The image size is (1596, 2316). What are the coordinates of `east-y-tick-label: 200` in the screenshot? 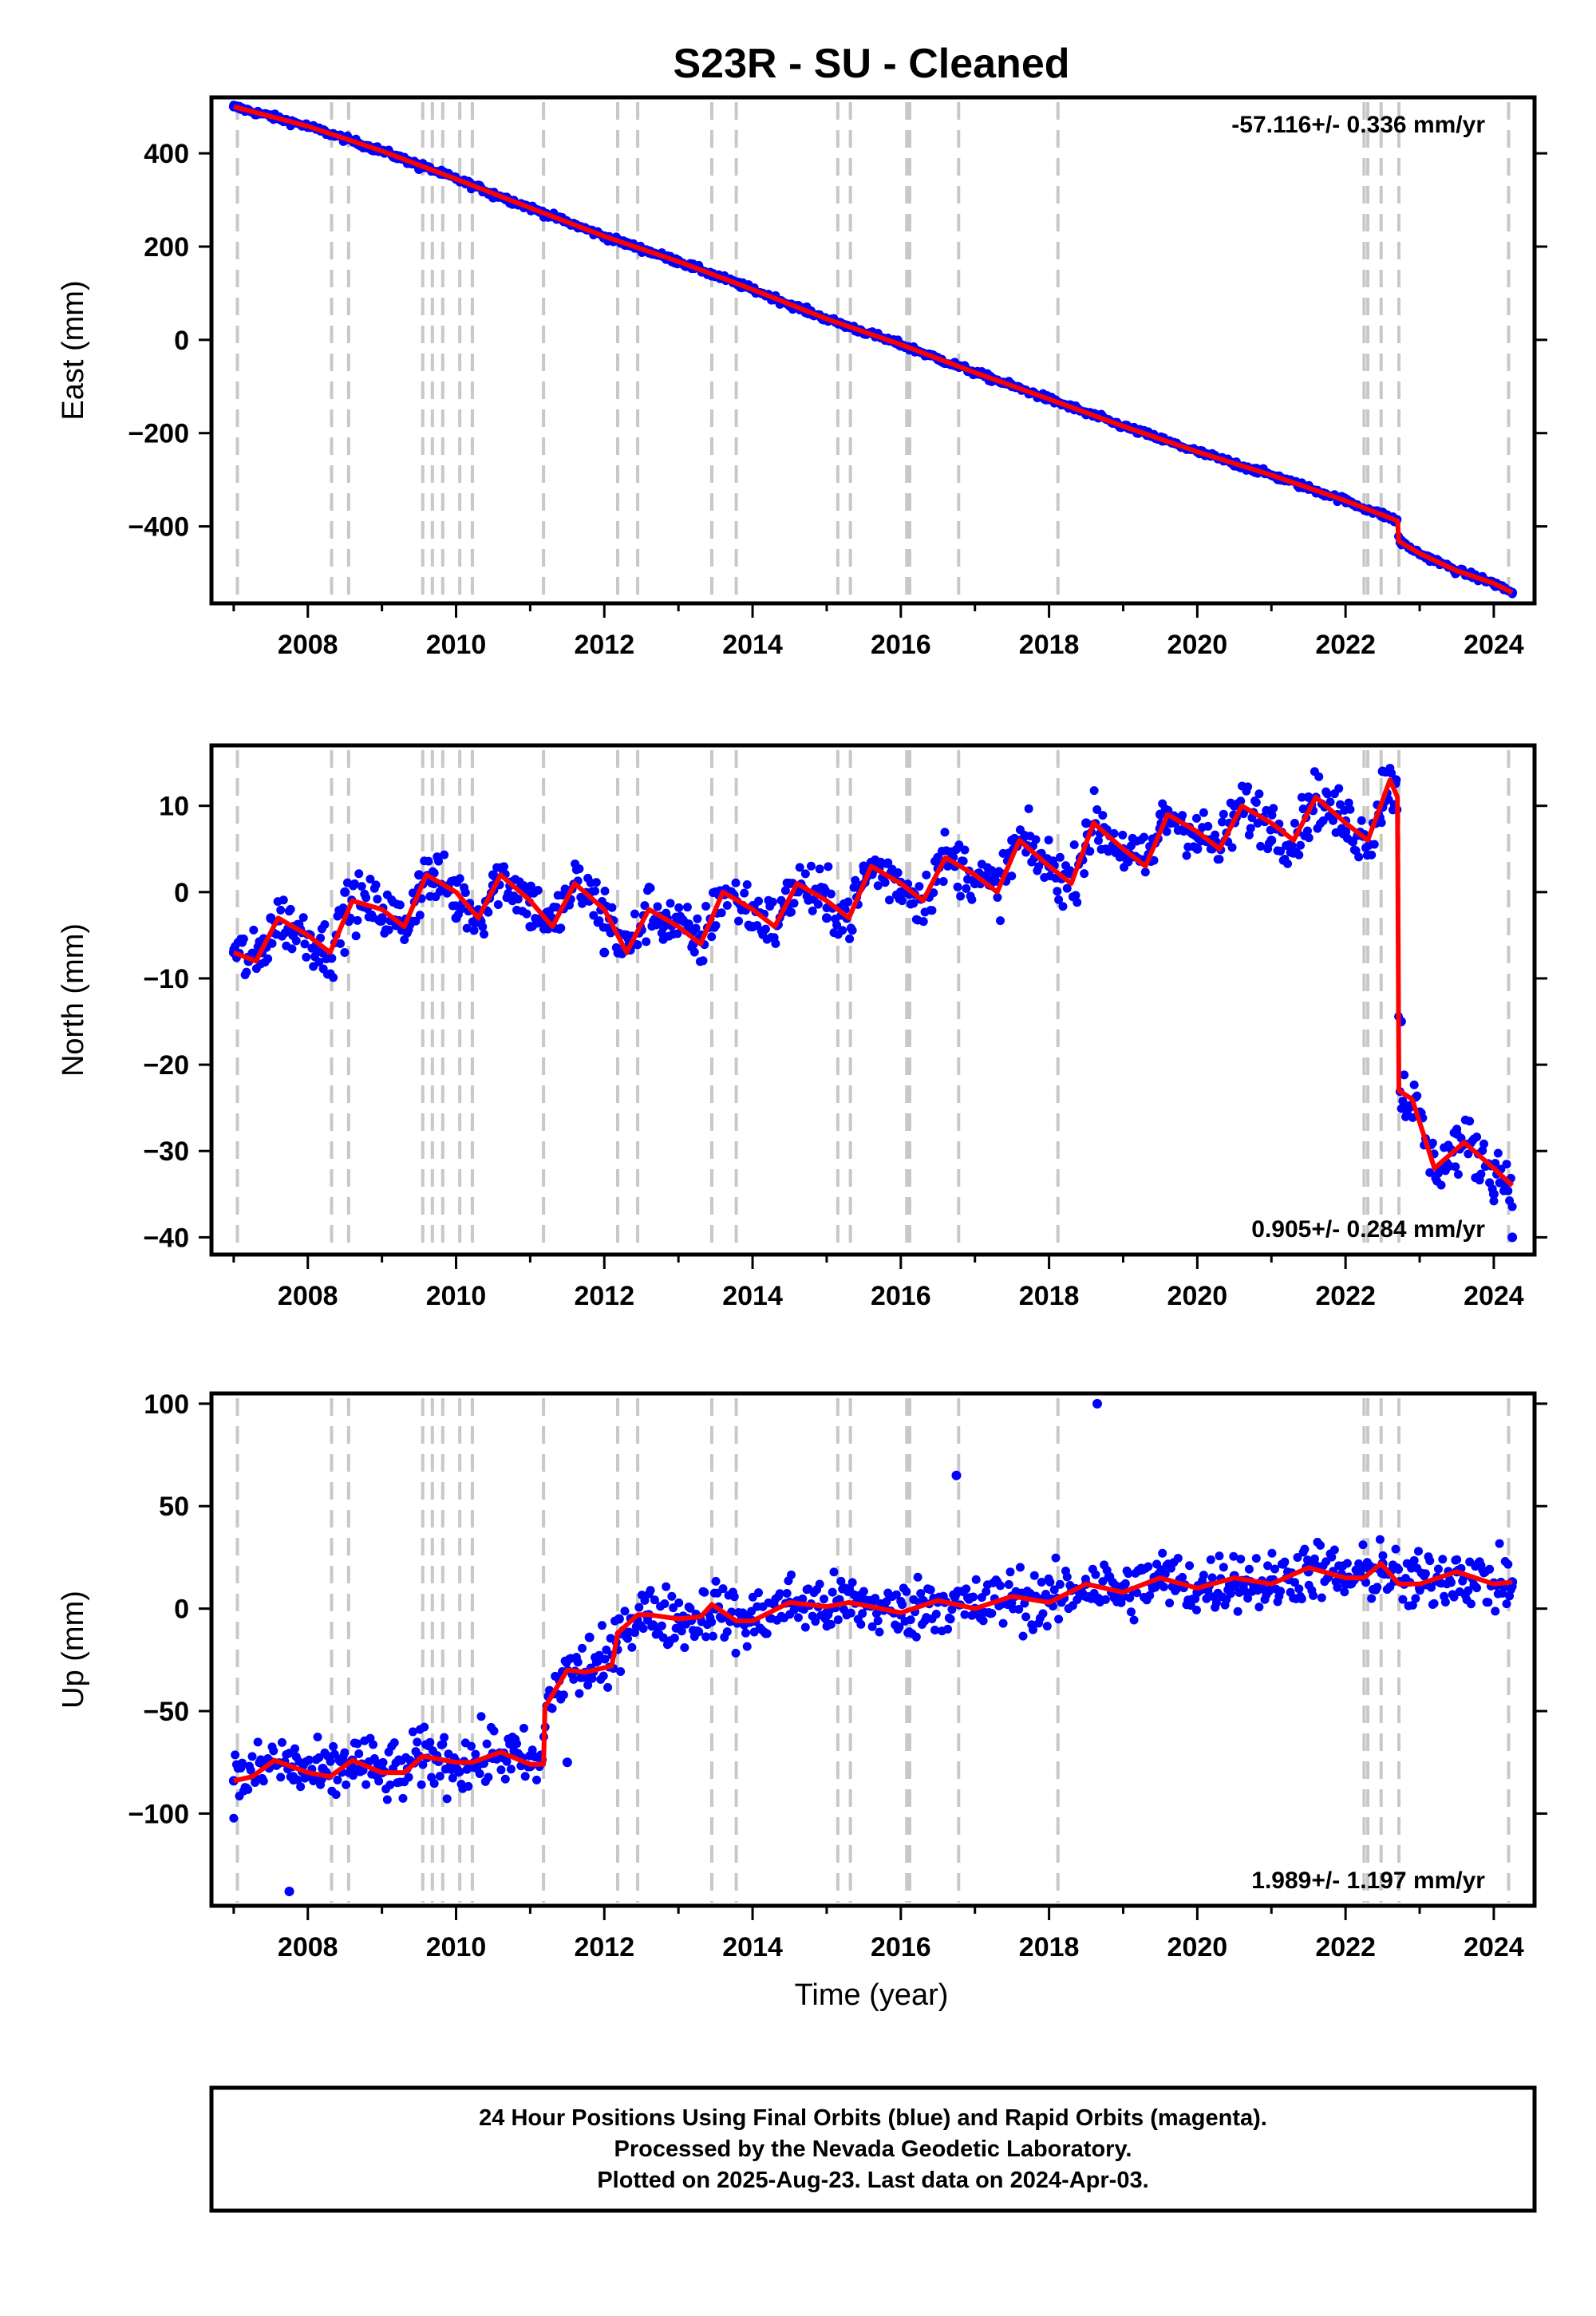 It's located at (166, 247).